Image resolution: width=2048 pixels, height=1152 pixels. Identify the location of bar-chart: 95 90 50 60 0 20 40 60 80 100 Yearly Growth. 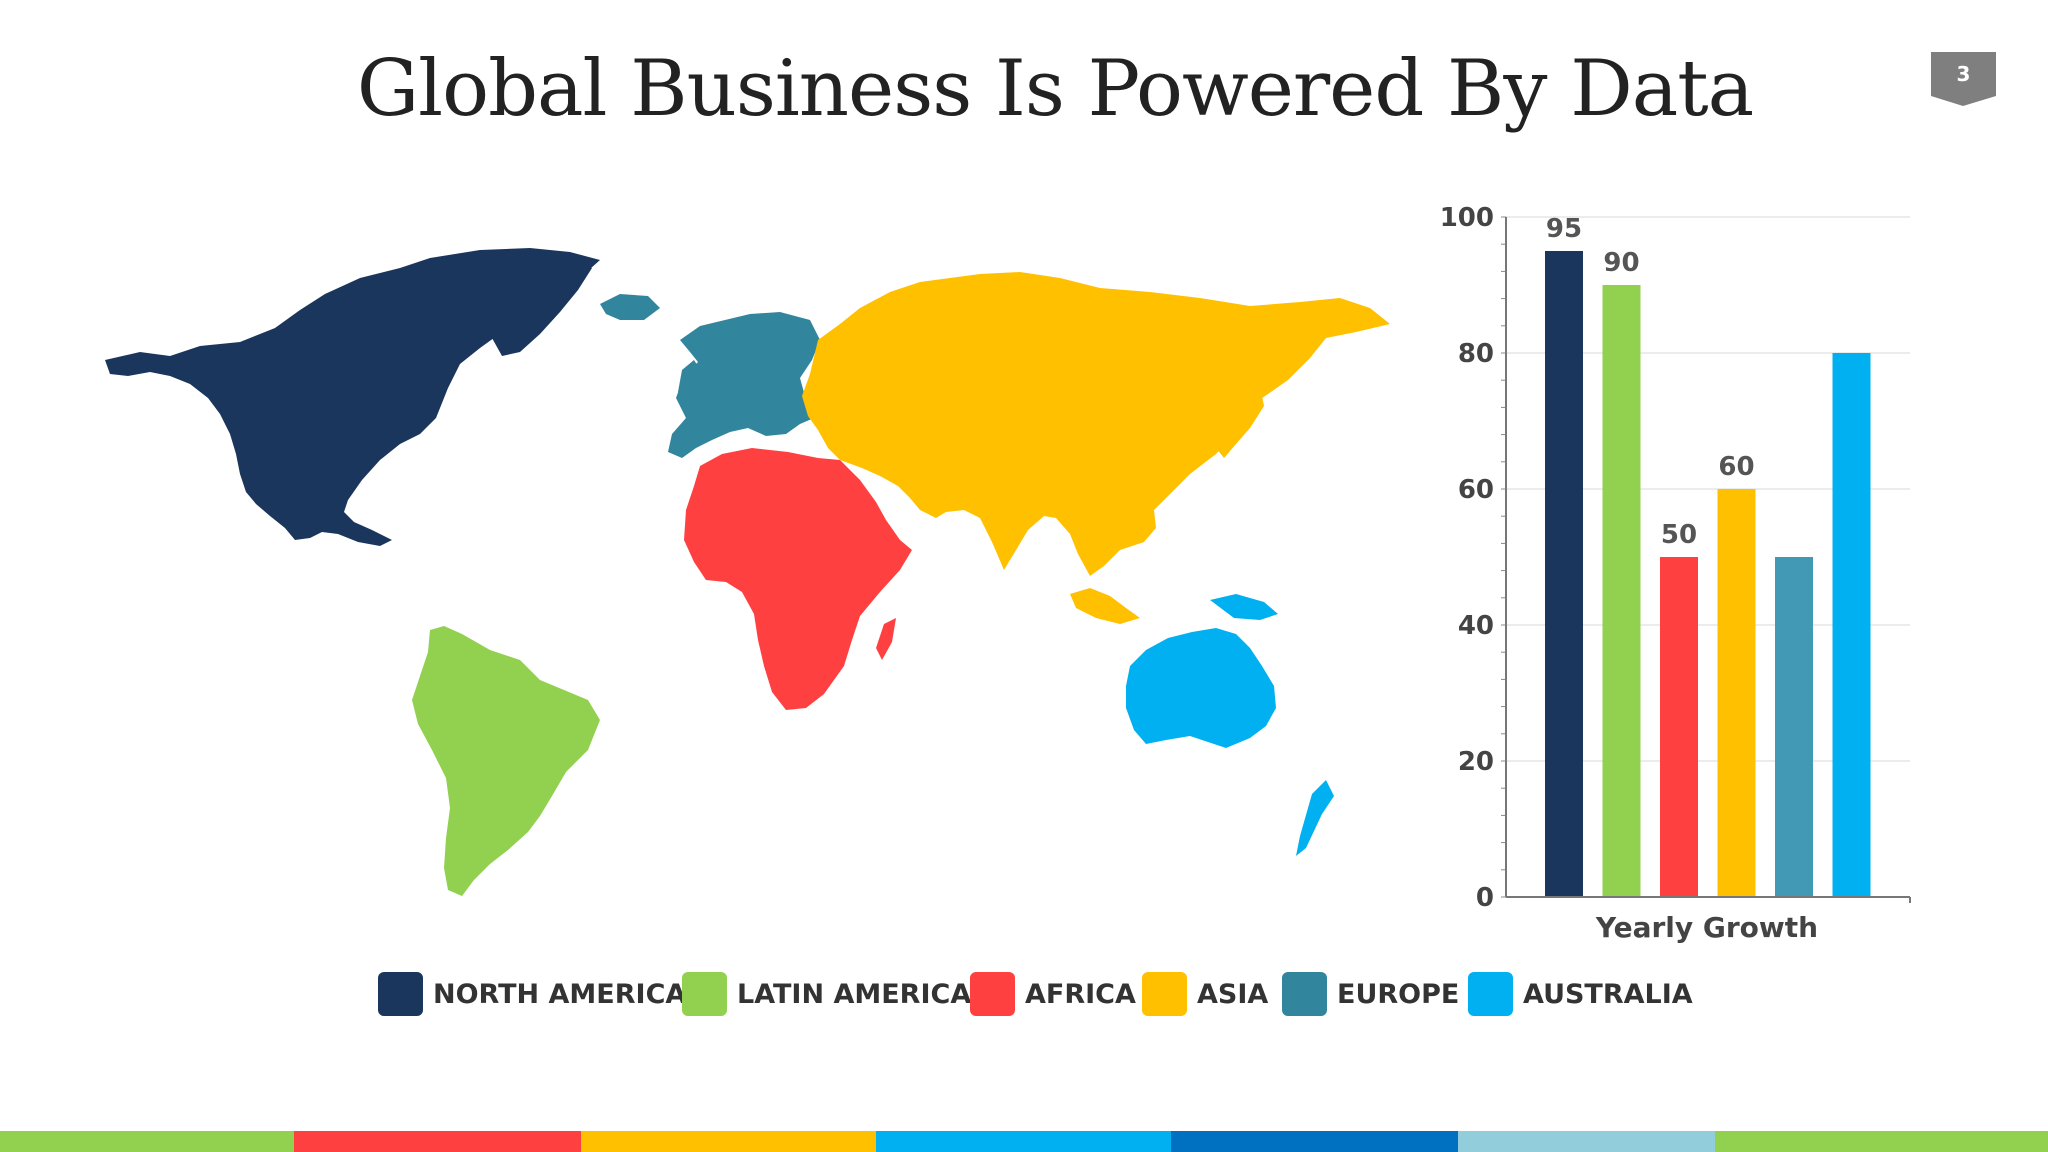
(1675, 573).